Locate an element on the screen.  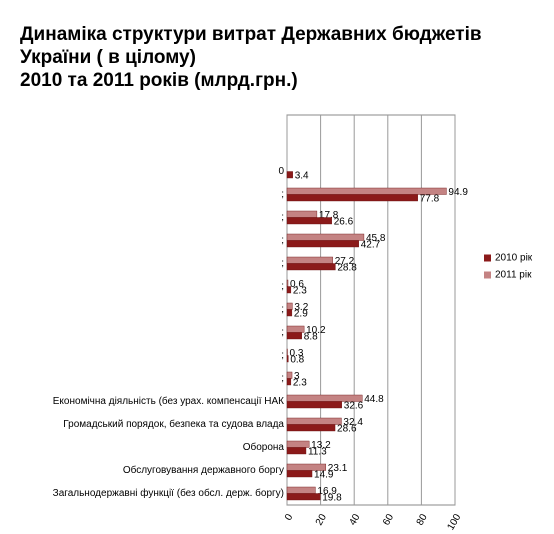
x-tick-label: 40 is located at coordinates (354, 520).